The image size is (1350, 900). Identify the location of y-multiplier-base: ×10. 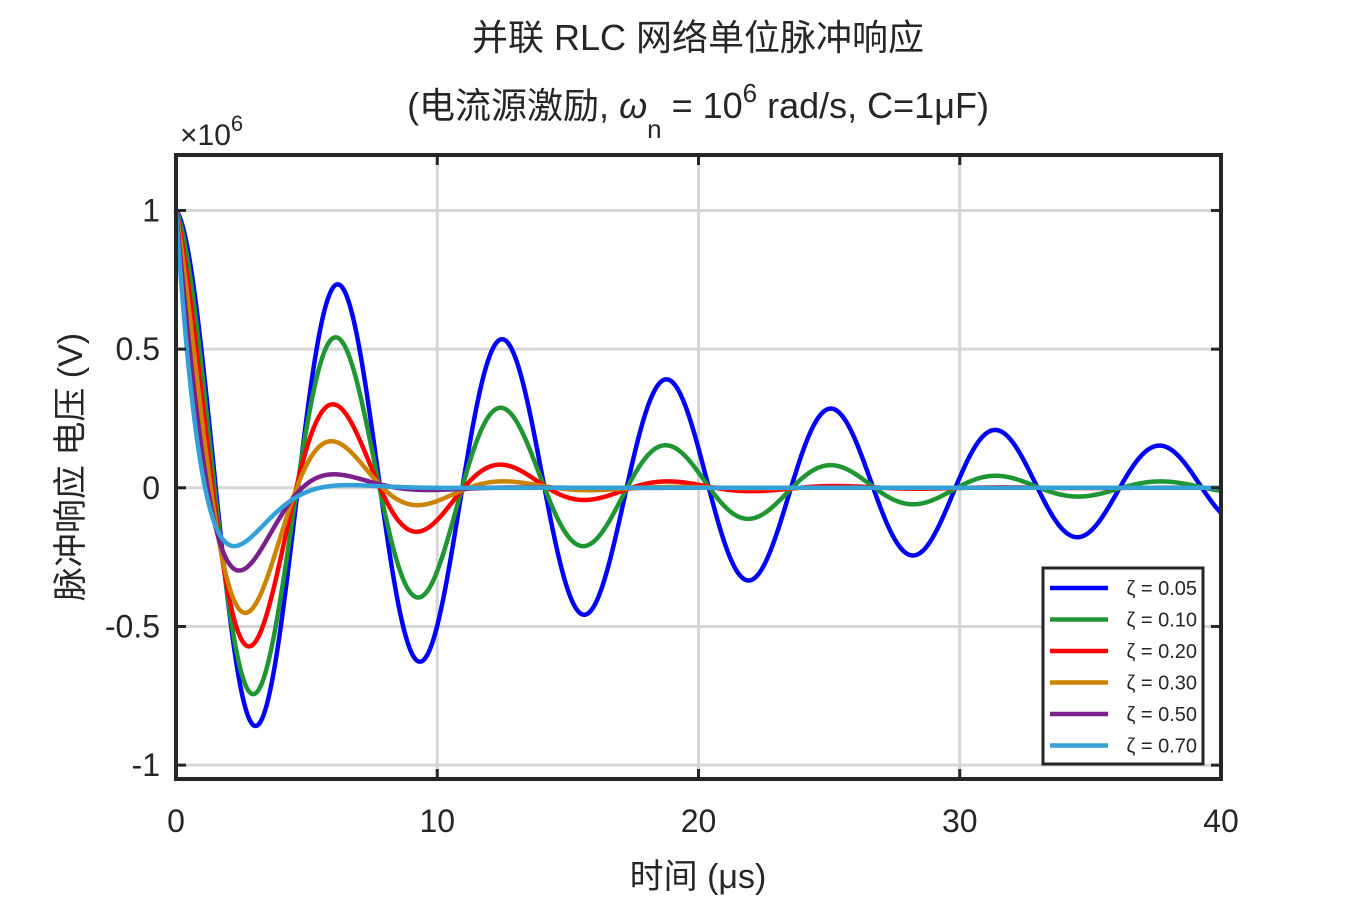
(205, 135).